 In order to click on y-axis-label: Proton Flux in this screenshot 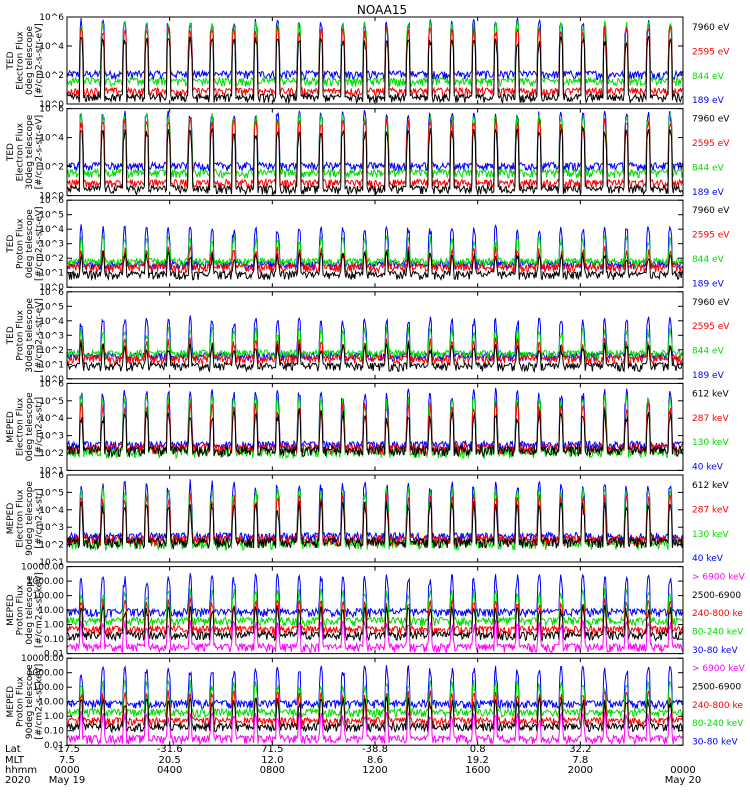, I will do `click(21, 609)`.